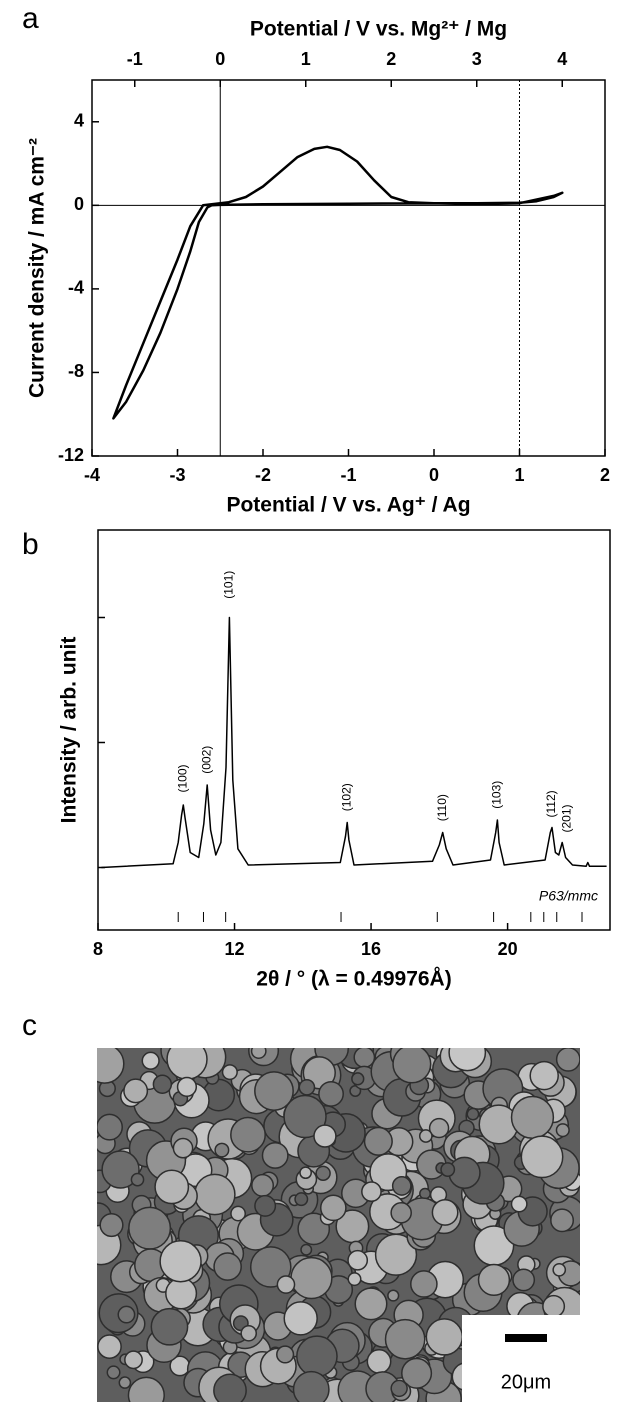 The height and width of the screenshot is (1407, 620). I want to click on x2-tick-label: 4, so click(562, 59).